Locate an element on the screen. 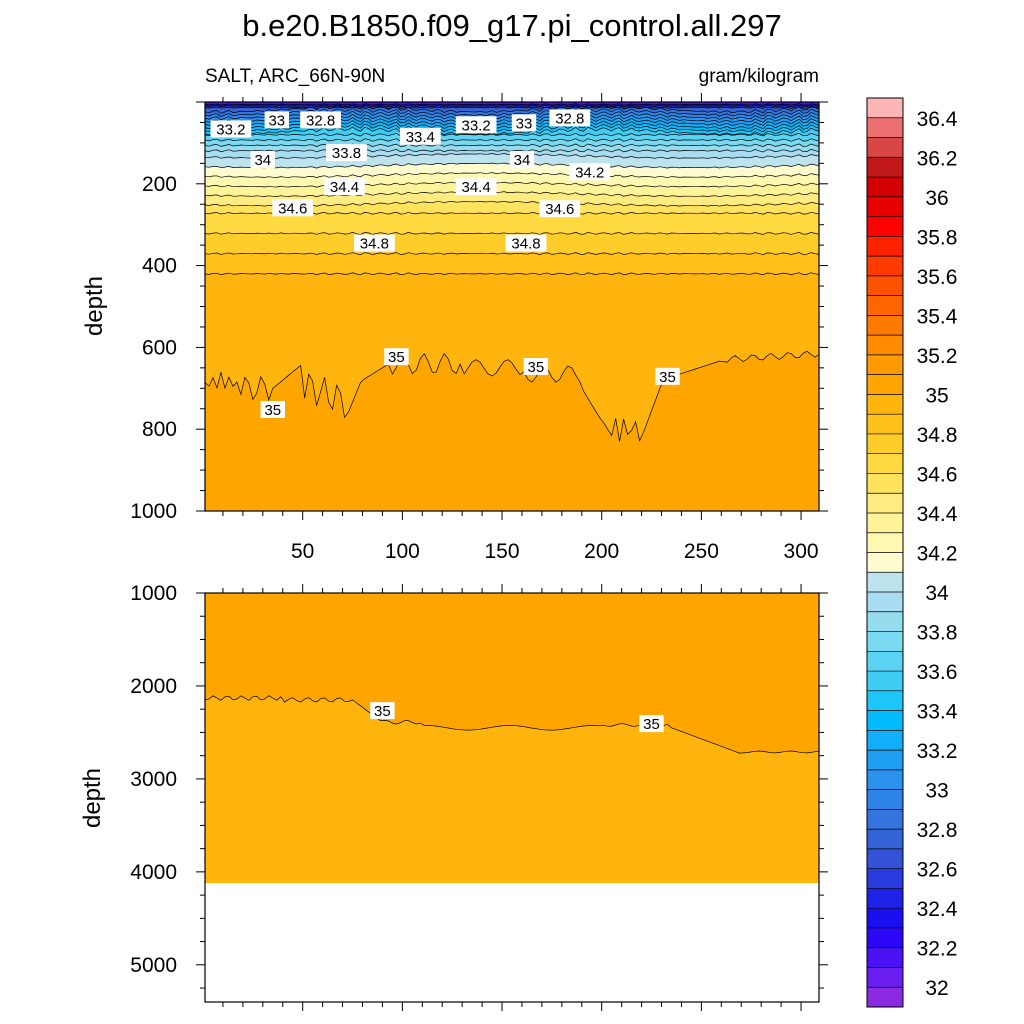 The height and width of the screenshot is (1024, 1024). upper-contour-label: 34.2 is located at coordinates (589, 172).